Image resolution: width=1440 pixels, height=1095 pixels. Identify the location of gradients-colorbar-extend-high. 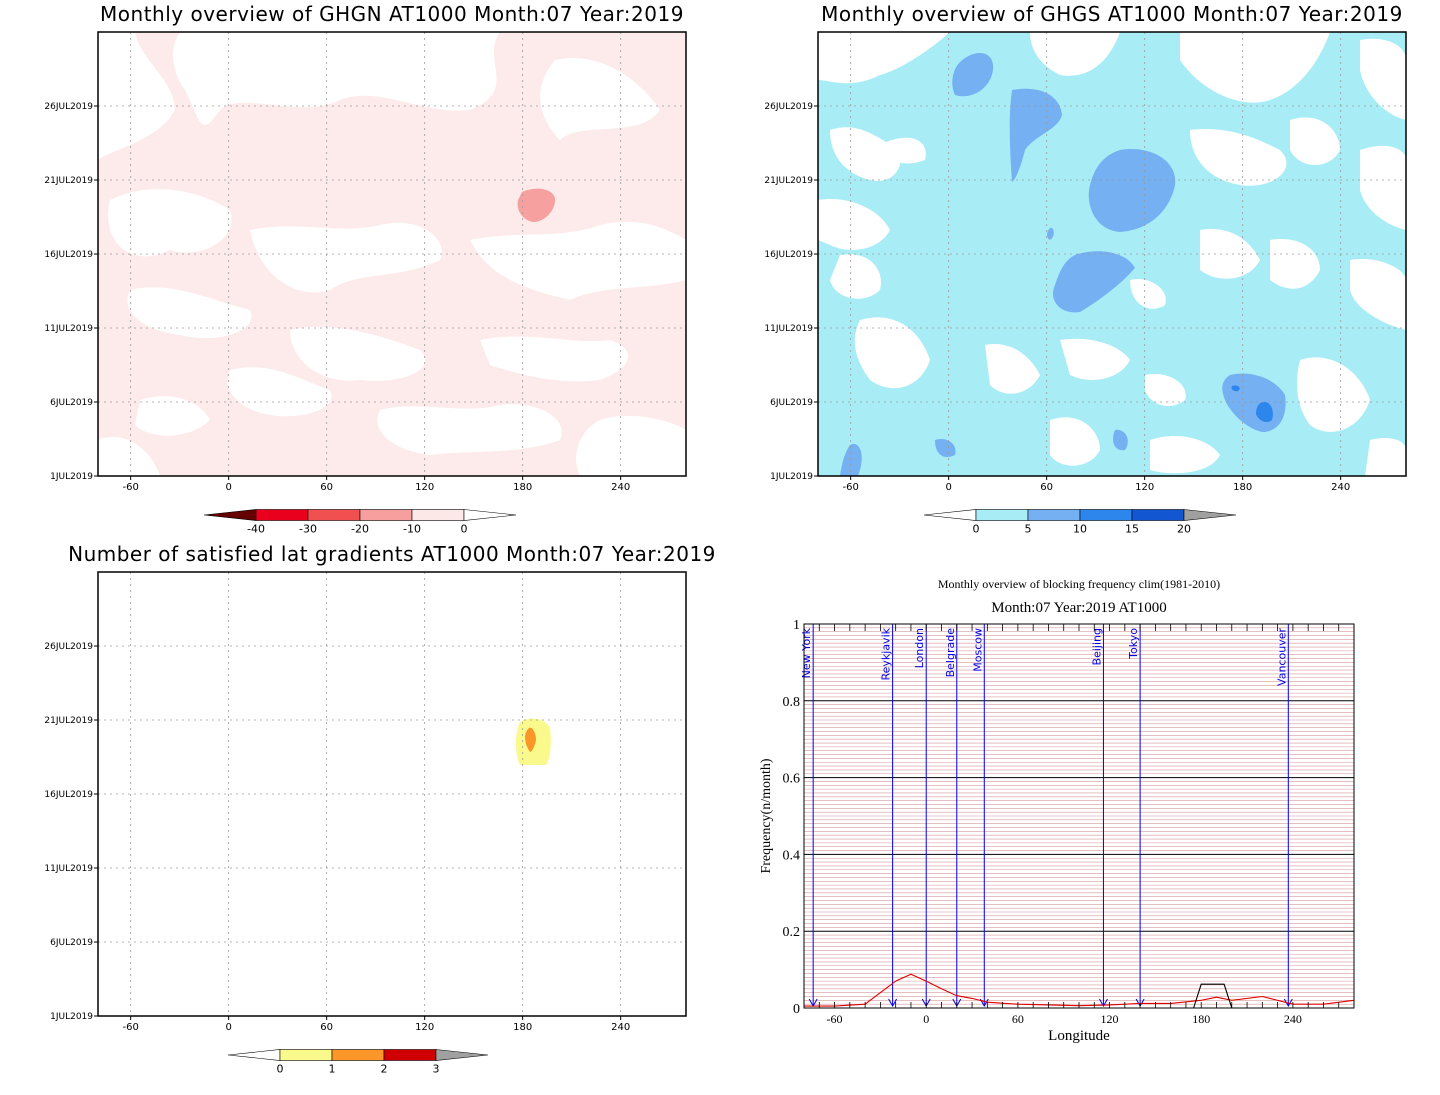
(462, 1055).